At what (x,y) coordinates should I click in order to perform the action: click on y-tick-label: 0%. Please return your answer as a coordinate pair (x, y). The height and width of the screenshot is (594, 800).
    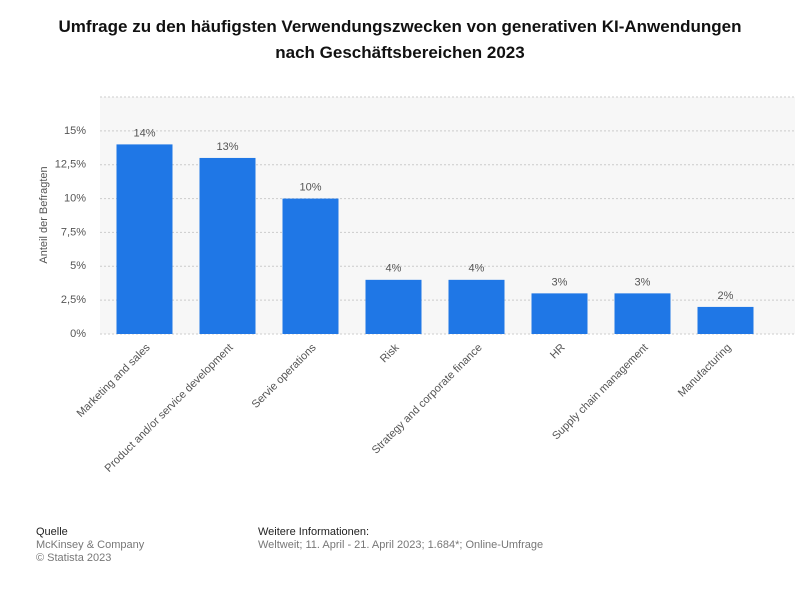
    Looking at the image, I should click on (78, 334).